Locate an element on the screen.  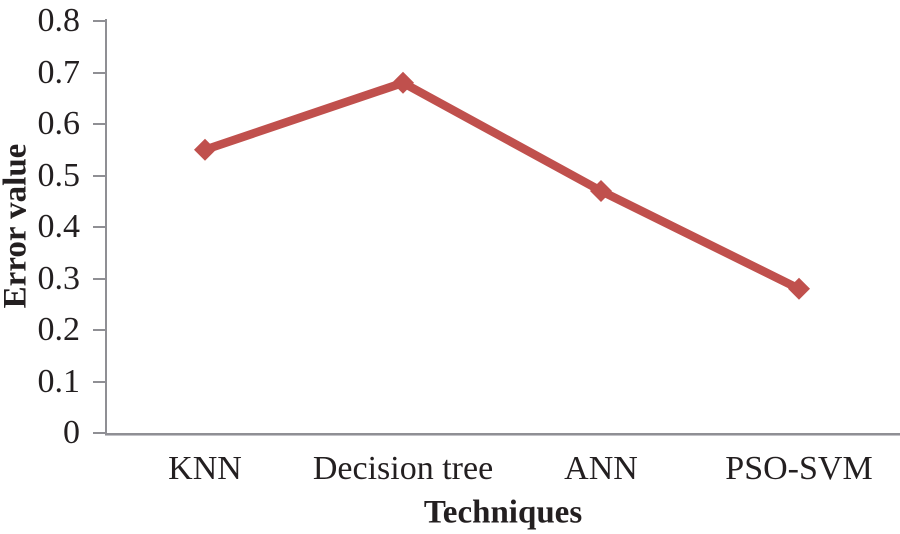
y-tick-label: 0.5 is located at coordinates (59, 175).